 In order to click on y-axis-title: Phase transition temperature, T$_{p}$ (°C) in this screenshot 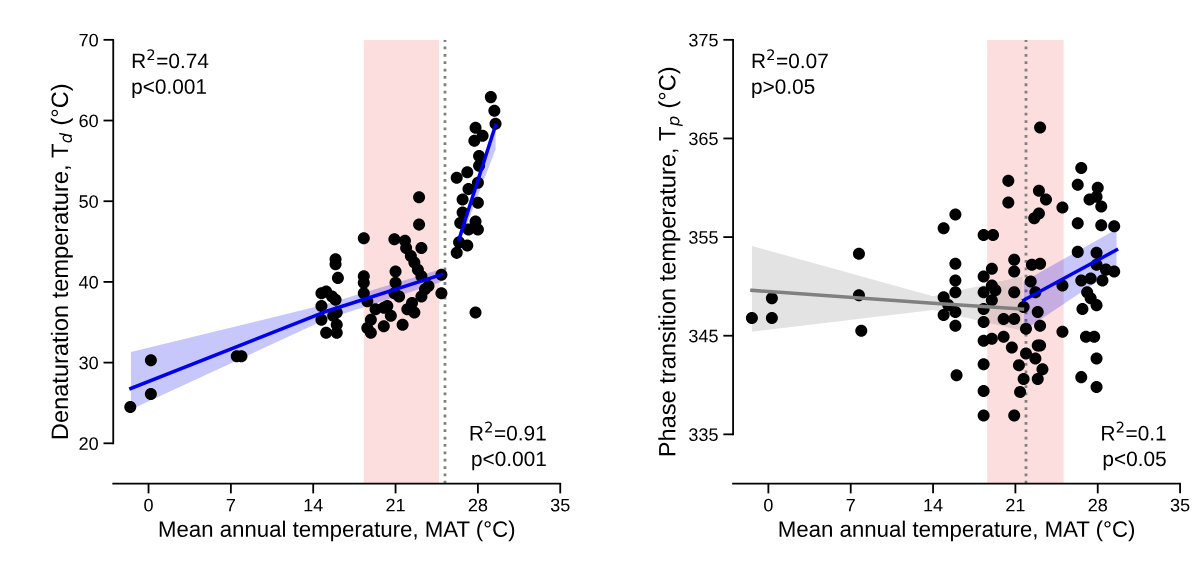, I will do `click(670, 261)`.